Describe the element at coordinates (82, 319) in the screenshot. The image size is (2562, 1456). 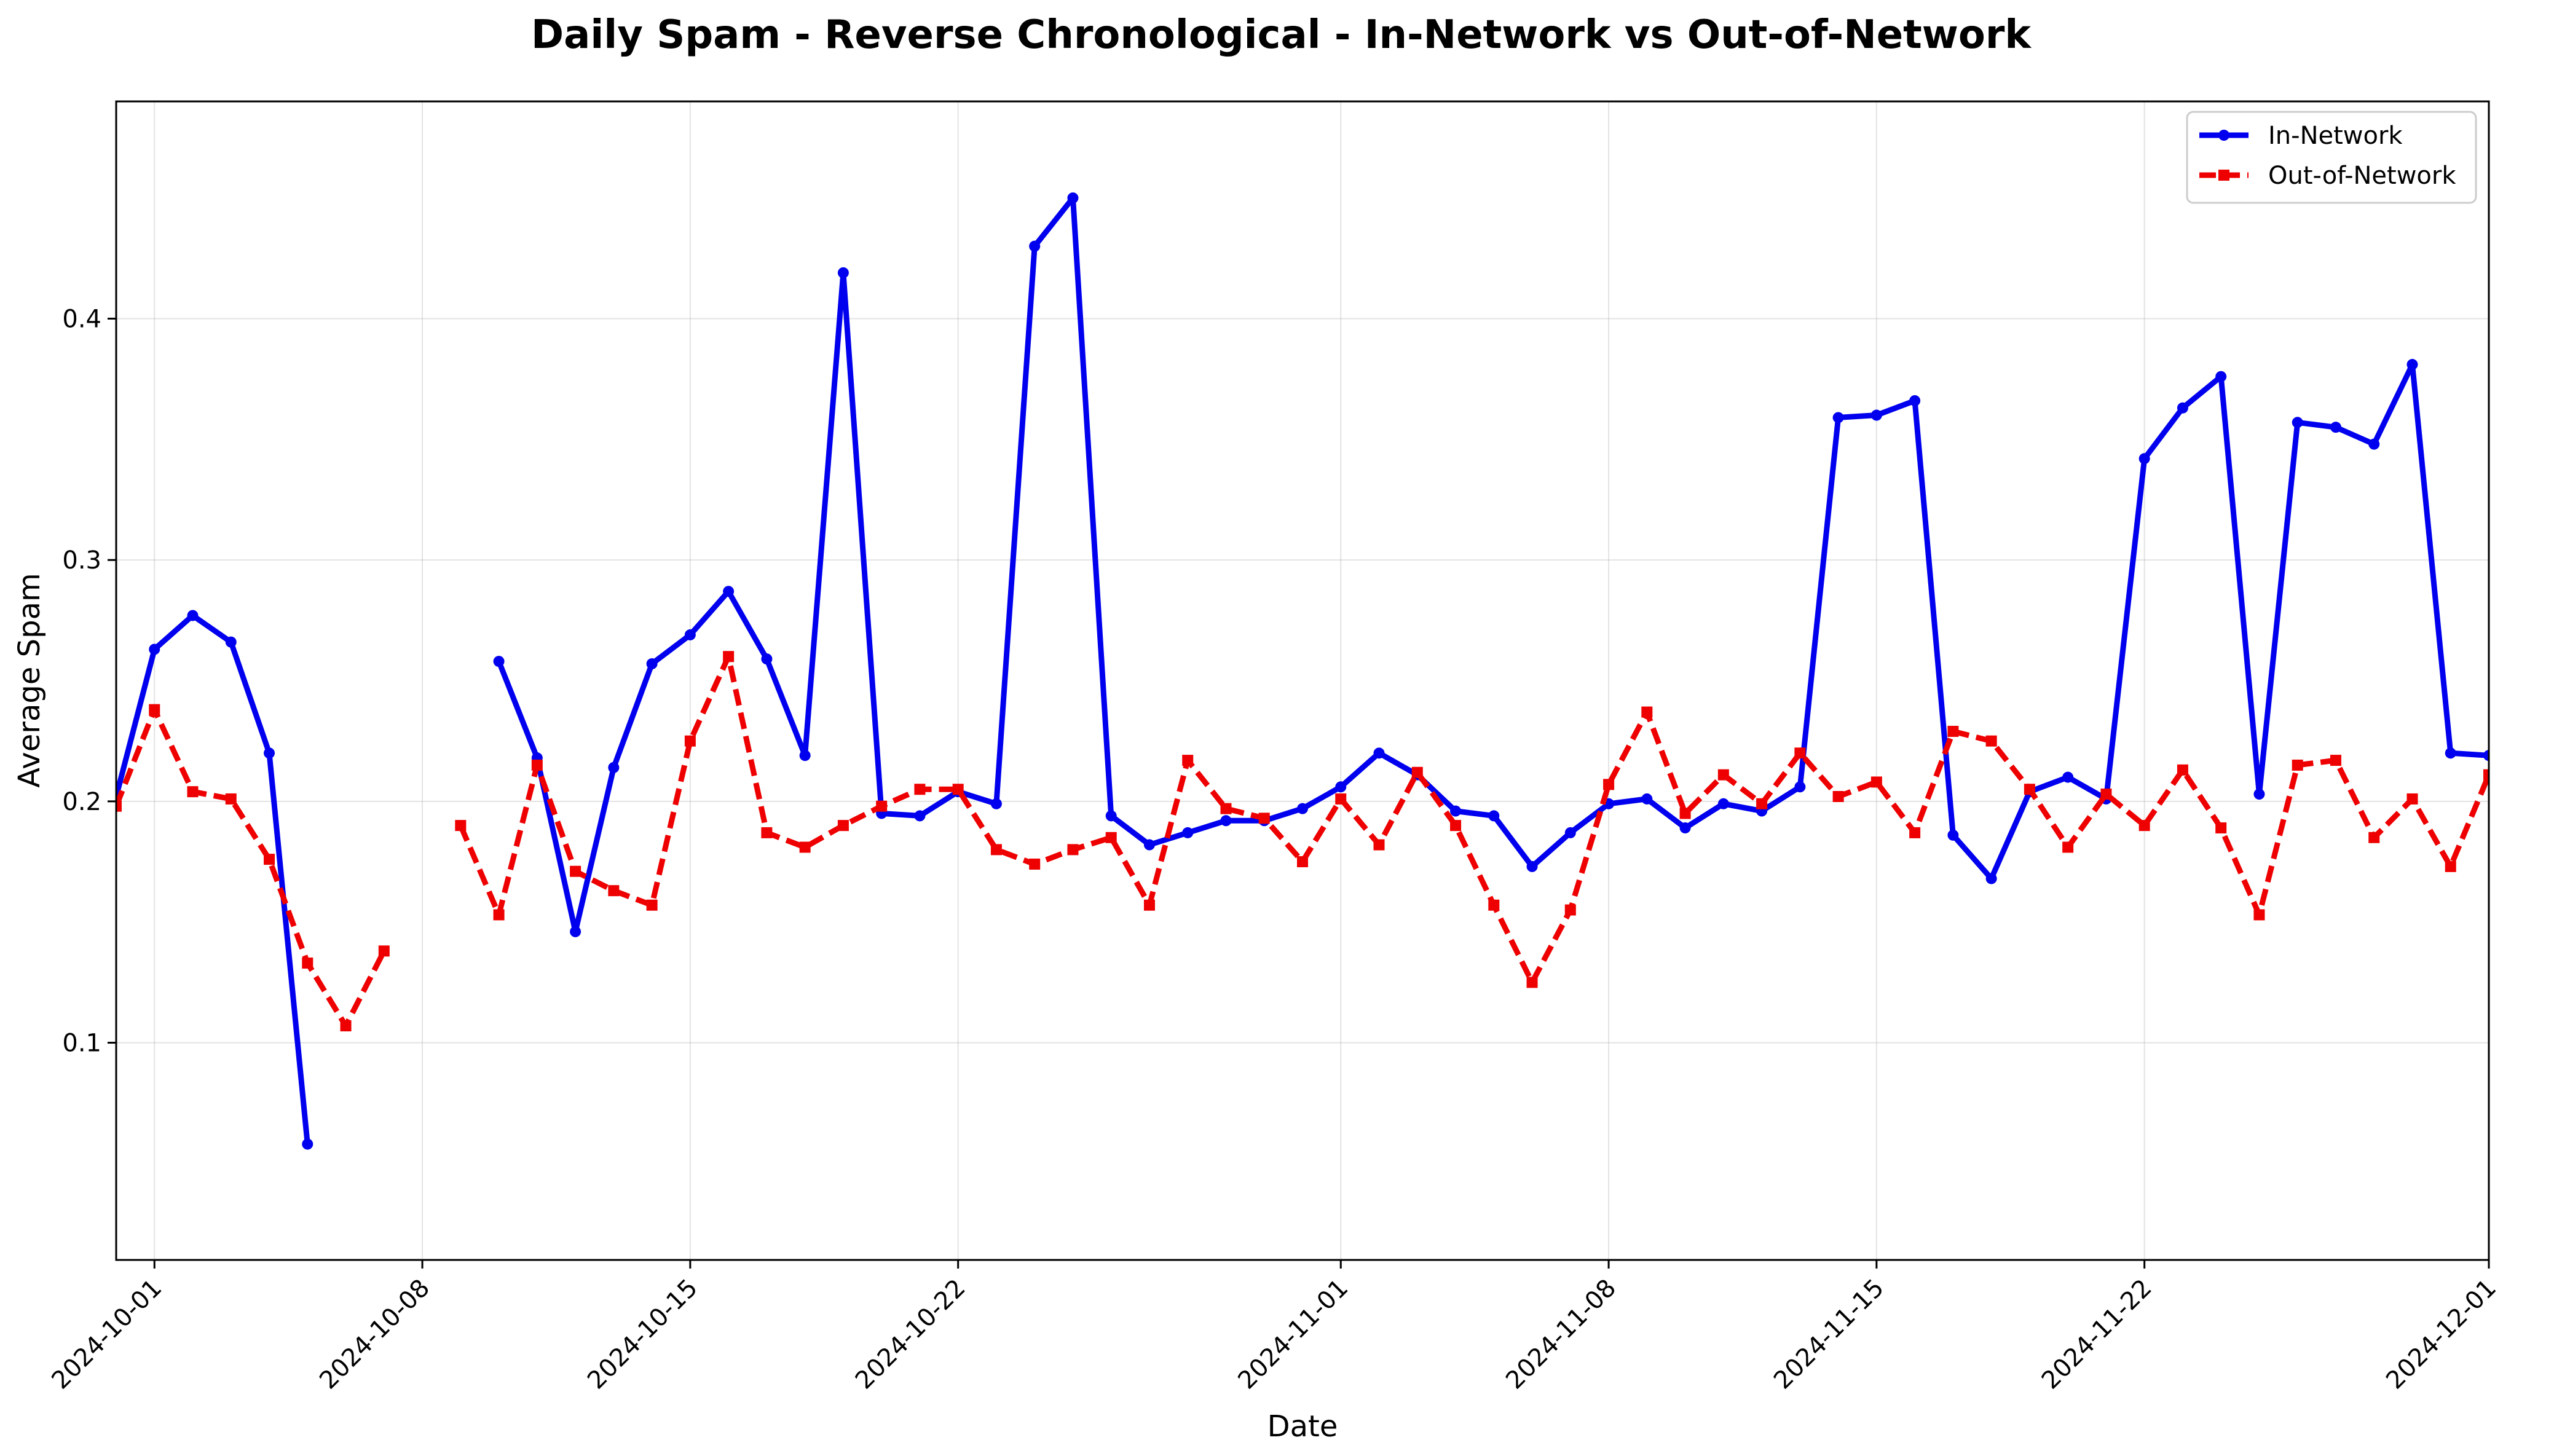
I see `y-tick-label: 0.4` at that location.